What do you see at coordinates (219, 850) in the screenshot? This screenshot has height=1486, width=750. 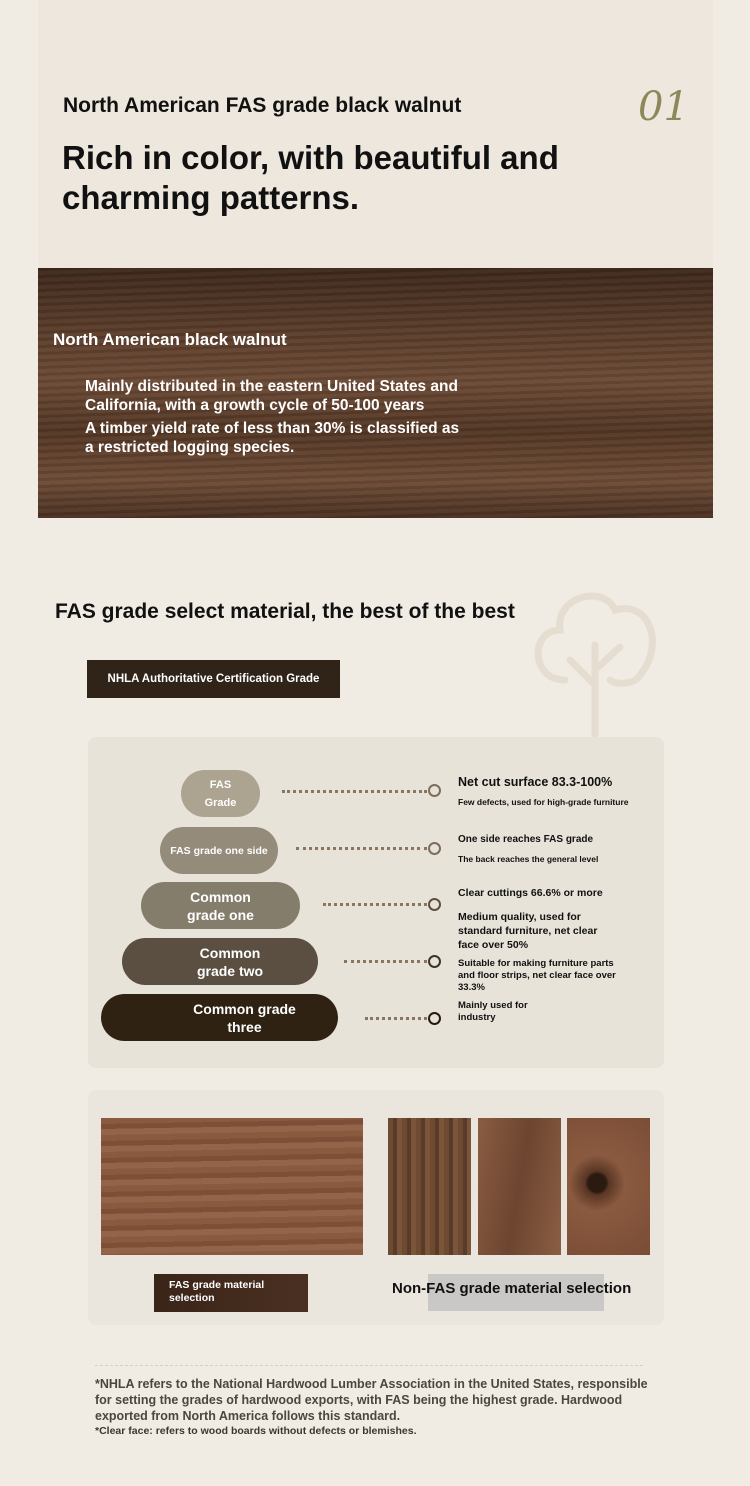 I see `grade-pill-fas-one-side: FAS grade one side` at bounding box center [219, 850].